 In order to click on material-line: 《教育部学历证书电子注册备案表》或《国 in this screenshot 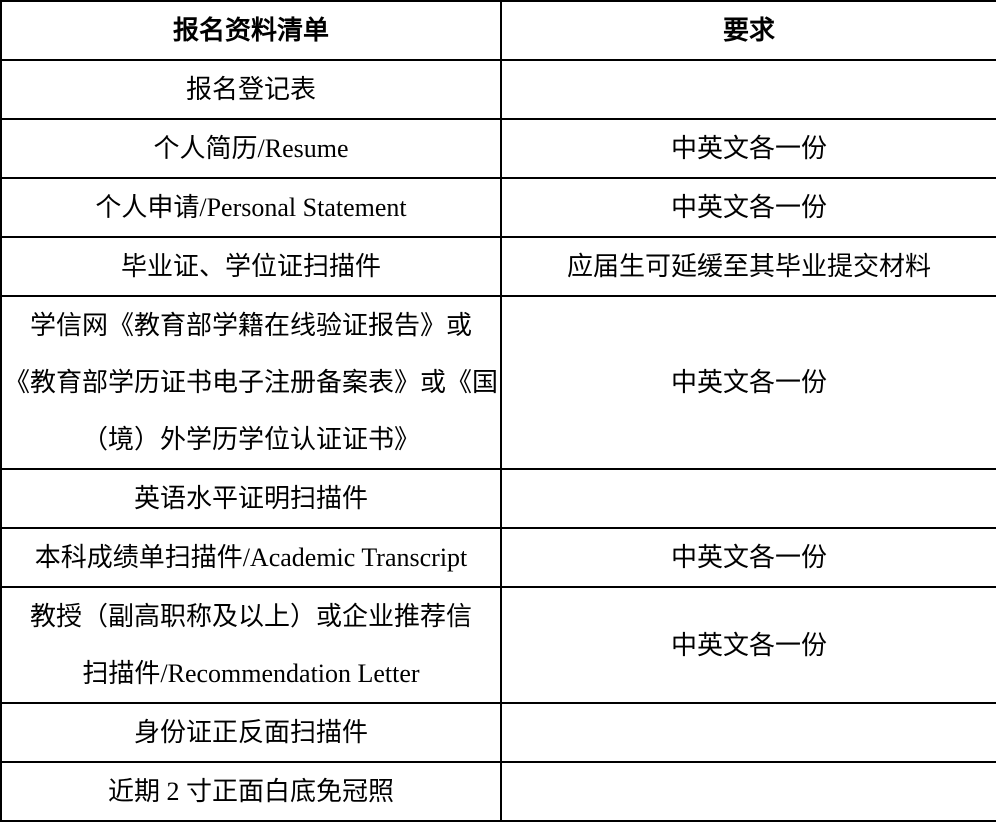, I will do `click(250, 382)`.